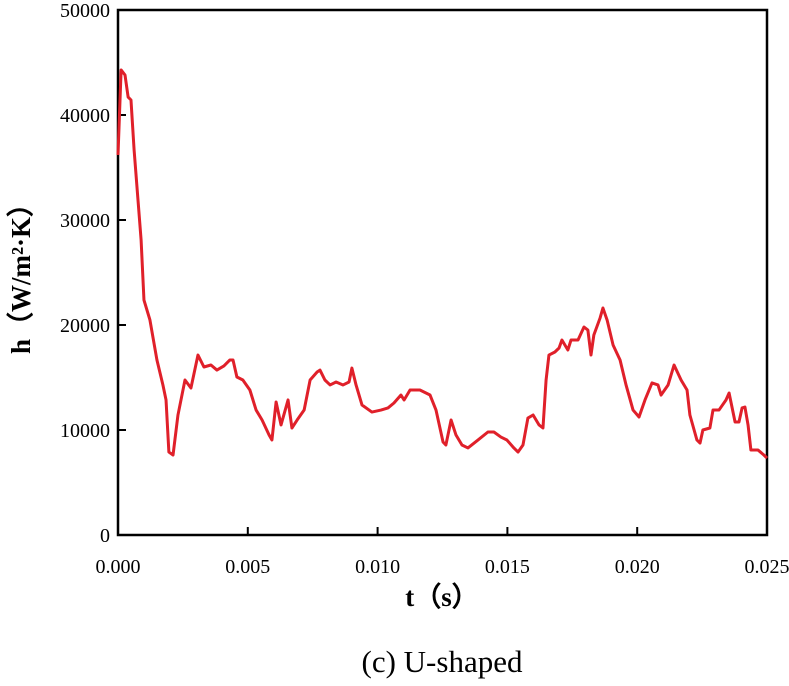 The image size is (789, 686). I want to click on x-tick-label: 0.005, so click(247, 567).